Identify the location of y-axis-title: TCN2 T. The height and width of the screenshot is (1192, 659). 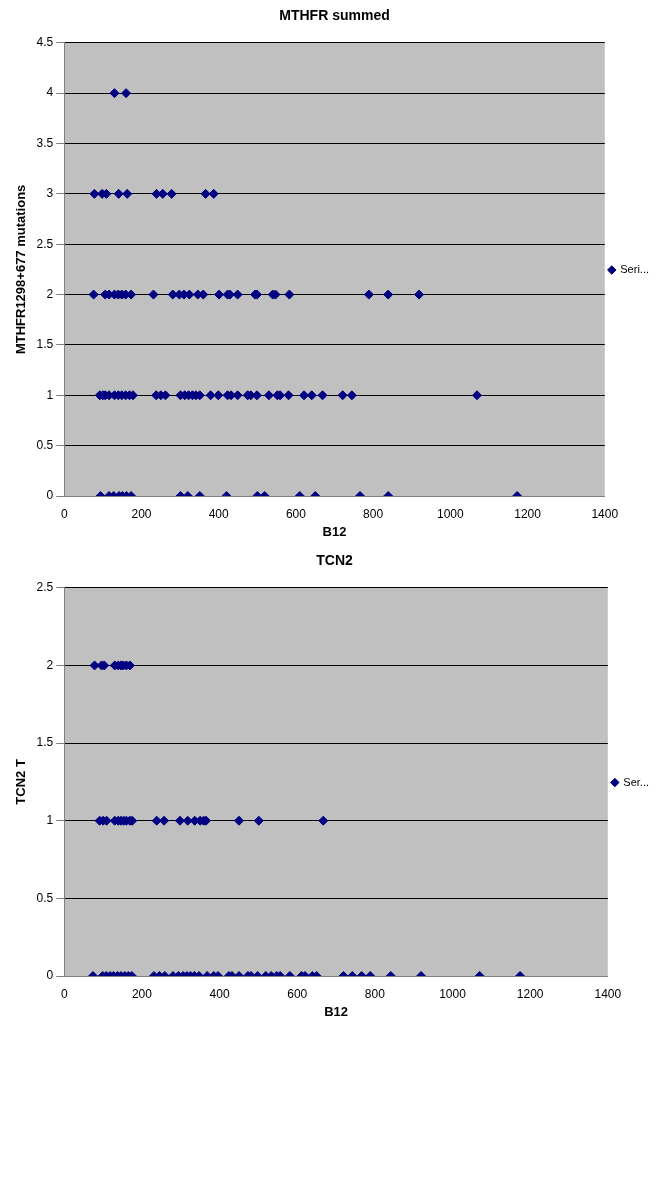
(21, 782).